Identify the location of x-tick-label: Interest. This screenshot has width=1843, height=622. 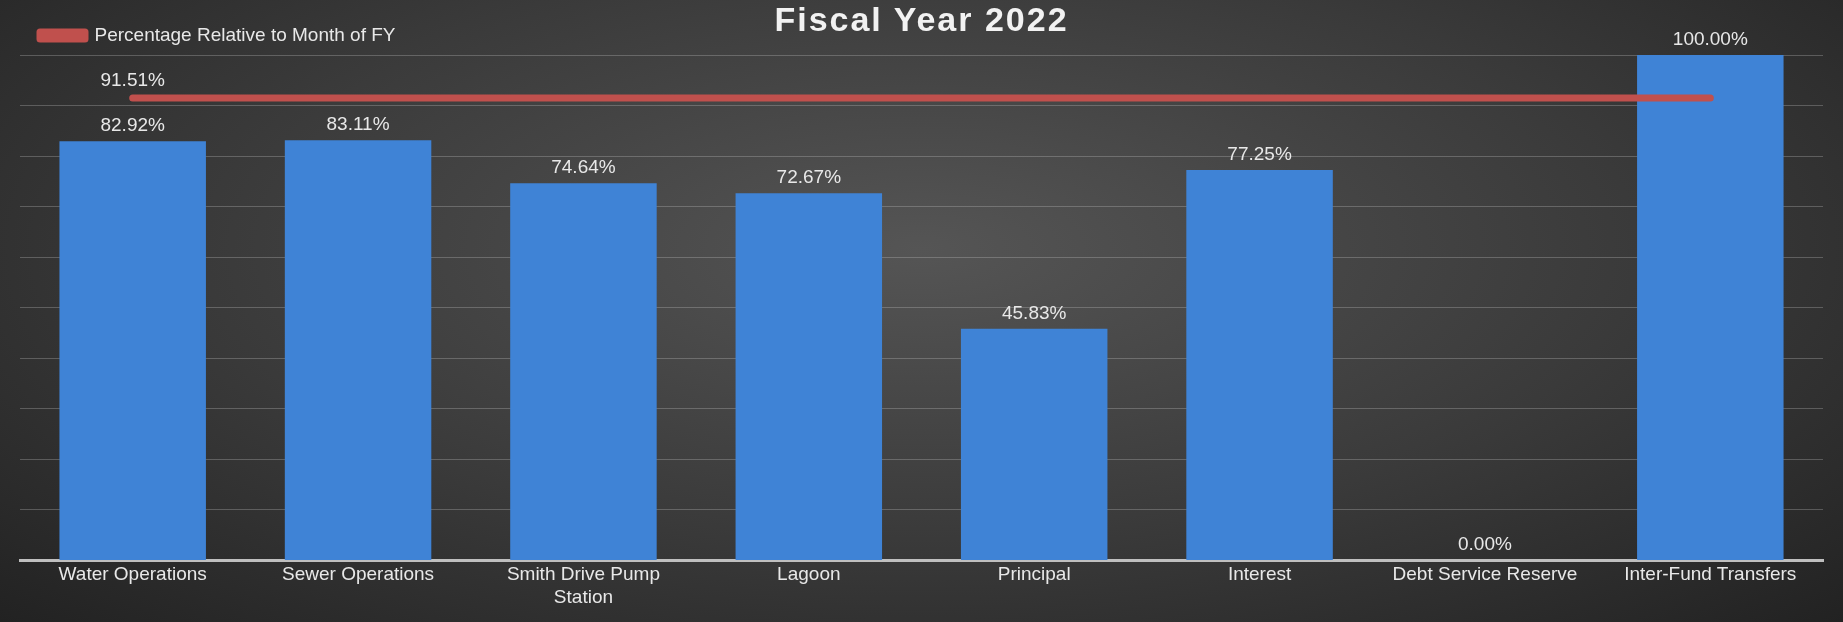
(1259, 574).